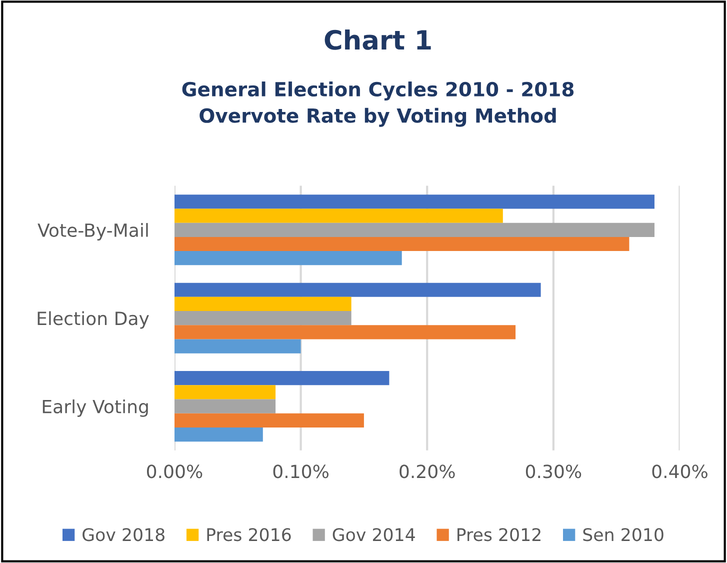 This screenshot has height=563, width=727. What do you see at coordinates (499, 535) in the screenshot?
I see `legend-label: Pres 2012` at bounding box center [499, 535].